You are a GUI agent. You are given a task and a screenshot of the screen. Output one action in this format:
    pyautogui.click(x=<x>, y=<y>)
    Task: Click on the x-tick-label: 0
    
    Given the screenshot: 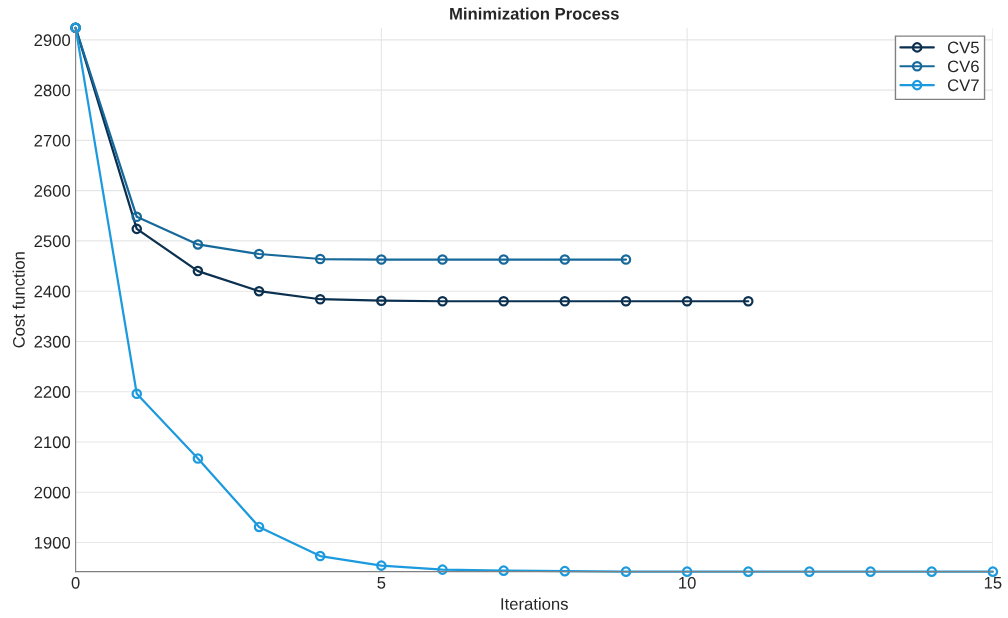 What is the action you would take?
    pyautogui.click(x=75, y=582)
    